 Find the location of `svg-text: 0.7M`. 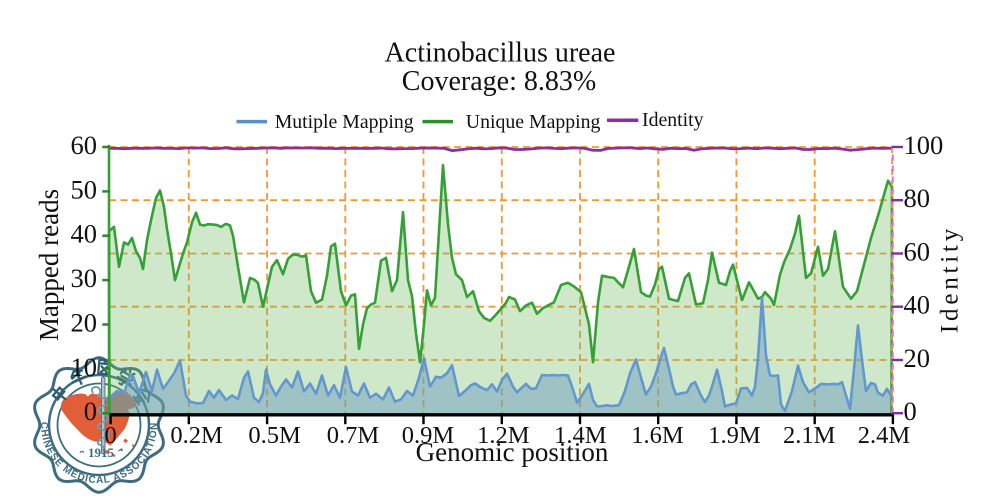

svg-text: 0.7M is located at coordinates (353, 435).